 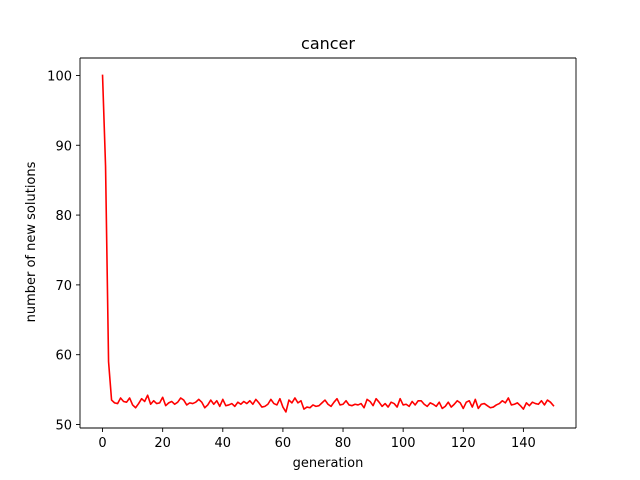 What do you see at coordinates (63, 426) in the screenshot?
I see `y-tick-label: 50` at bounding box center [63, 426].